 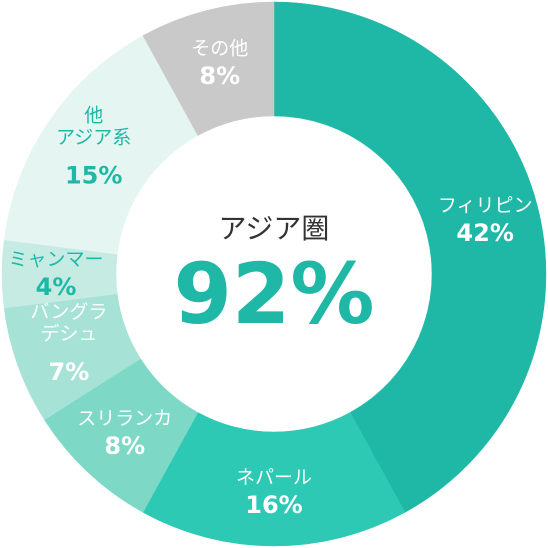 I want to click on slice-value: 4%, so click(x=56, y=287).